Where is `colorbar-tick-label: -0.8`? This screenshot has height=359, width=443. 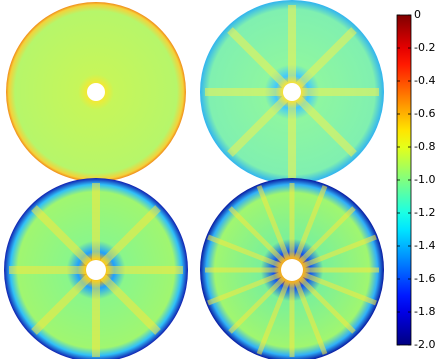 colorbar-tick-label: -0.8 is located at coordinates (424, 146).